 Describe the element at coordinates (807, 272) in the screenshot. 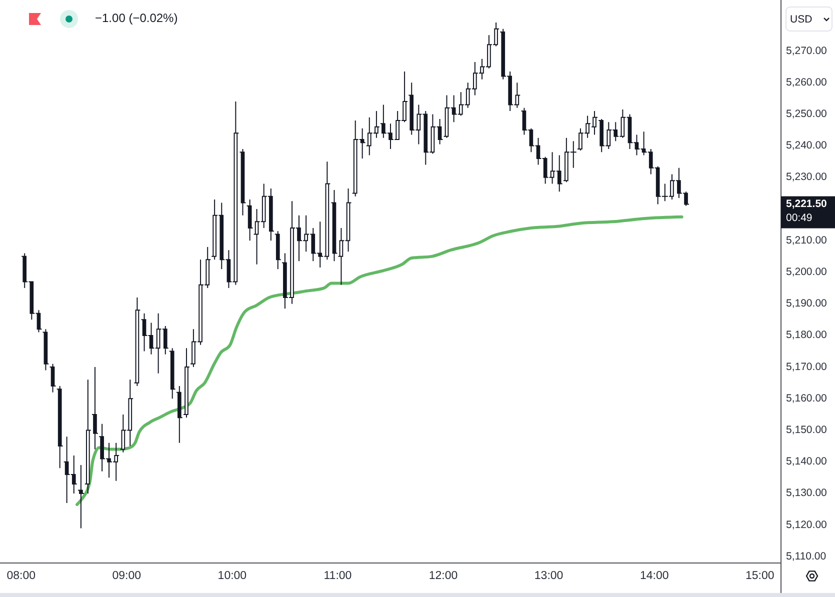

I see `y-tick-label: 5,200.00` at that location.